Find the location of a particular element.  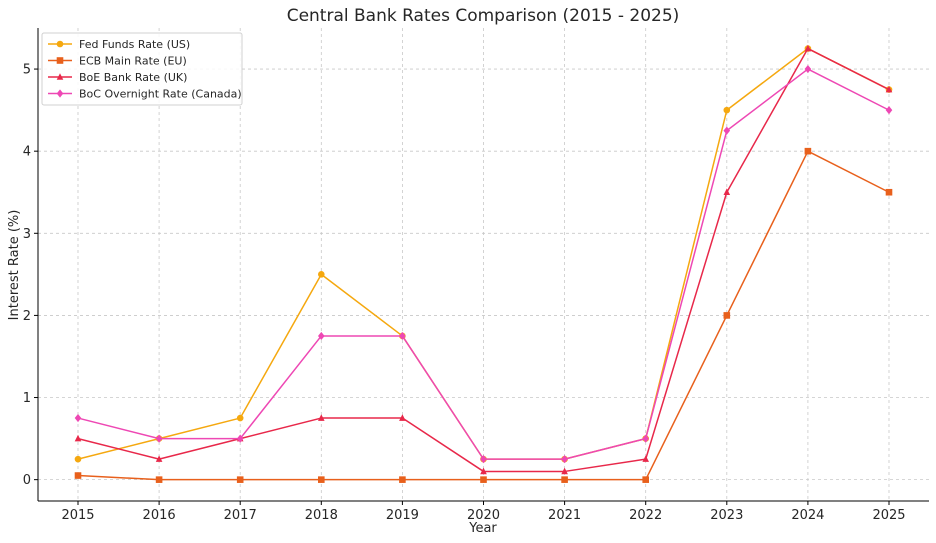

y-tick-label: 4 is located at coordinates (27, 152).